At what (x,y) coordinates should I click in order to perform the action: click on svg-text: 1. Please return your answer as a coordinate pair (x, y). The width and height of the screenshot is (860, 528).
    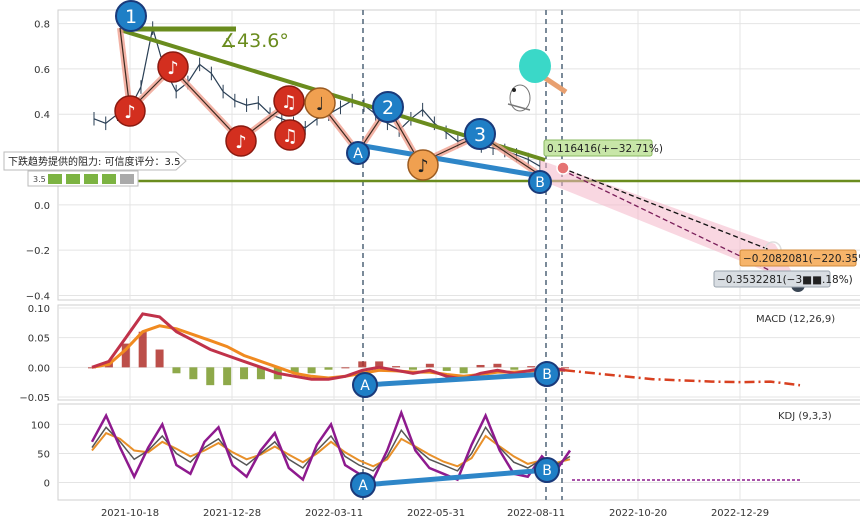
    Looking at the image, I should click on (131, 17).